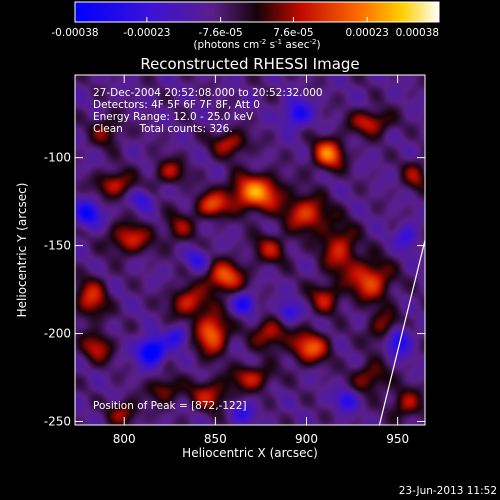 Image resolution: width=500 pixels, height=500 pixels. Describe the element at coordinates (176, 105) in the screenshot. I see `annotation-detectors: Detectors: 4F 5F 6F 7F 8F, Att 0` at that location.